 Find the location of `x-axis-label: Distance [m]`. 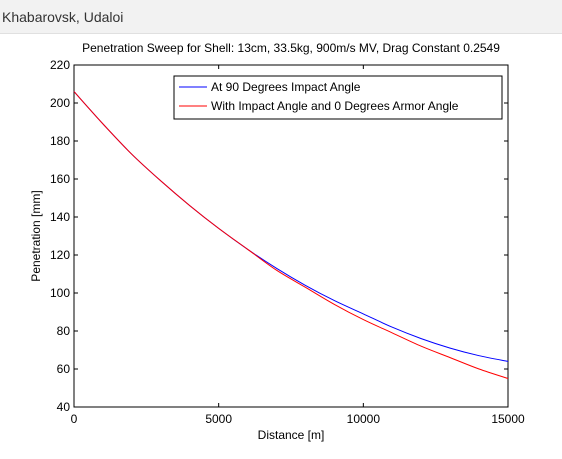

x-axis-label: Distance [m] is located at coordinates (291, 435).